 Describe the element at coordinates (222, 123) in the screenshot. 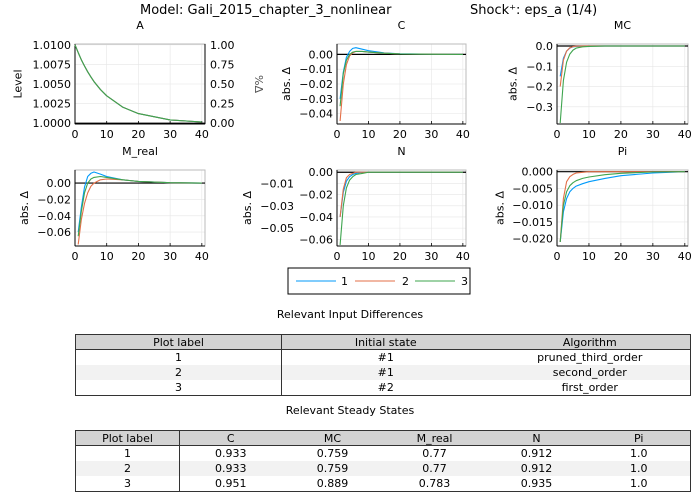

I see `y-tick-label-right: 0.00` at that location.